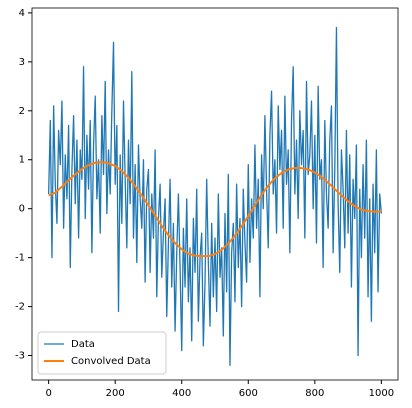 This screenshot has height=408, width=412. Describe the element at coordinates (83, 344) in the screenshot. I see `legend-label: Data` at that location.